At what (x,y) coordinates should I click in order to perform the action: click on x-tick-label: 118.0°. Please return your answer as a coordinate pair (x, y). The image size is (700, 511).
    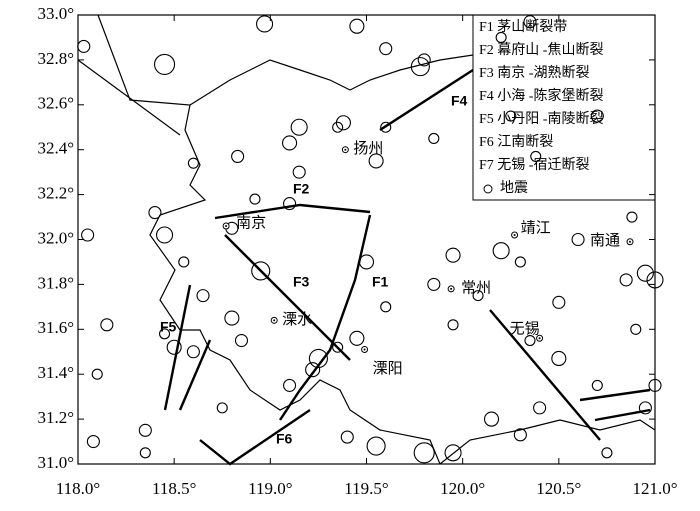
    Looking at the image, I should click on (78, 488).